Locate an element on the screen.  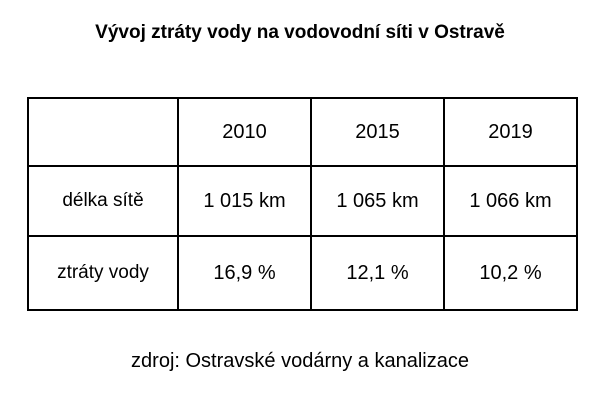
cell: 16,9 % is located at coordinates (244, 273).